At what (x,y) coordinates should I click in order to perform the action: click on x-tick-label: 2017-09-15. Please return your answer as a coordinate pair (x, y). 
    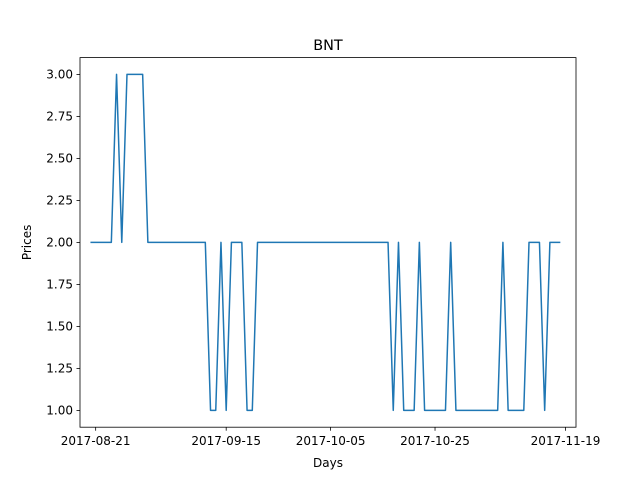
    Looking at the image, I should click on (226, 441).